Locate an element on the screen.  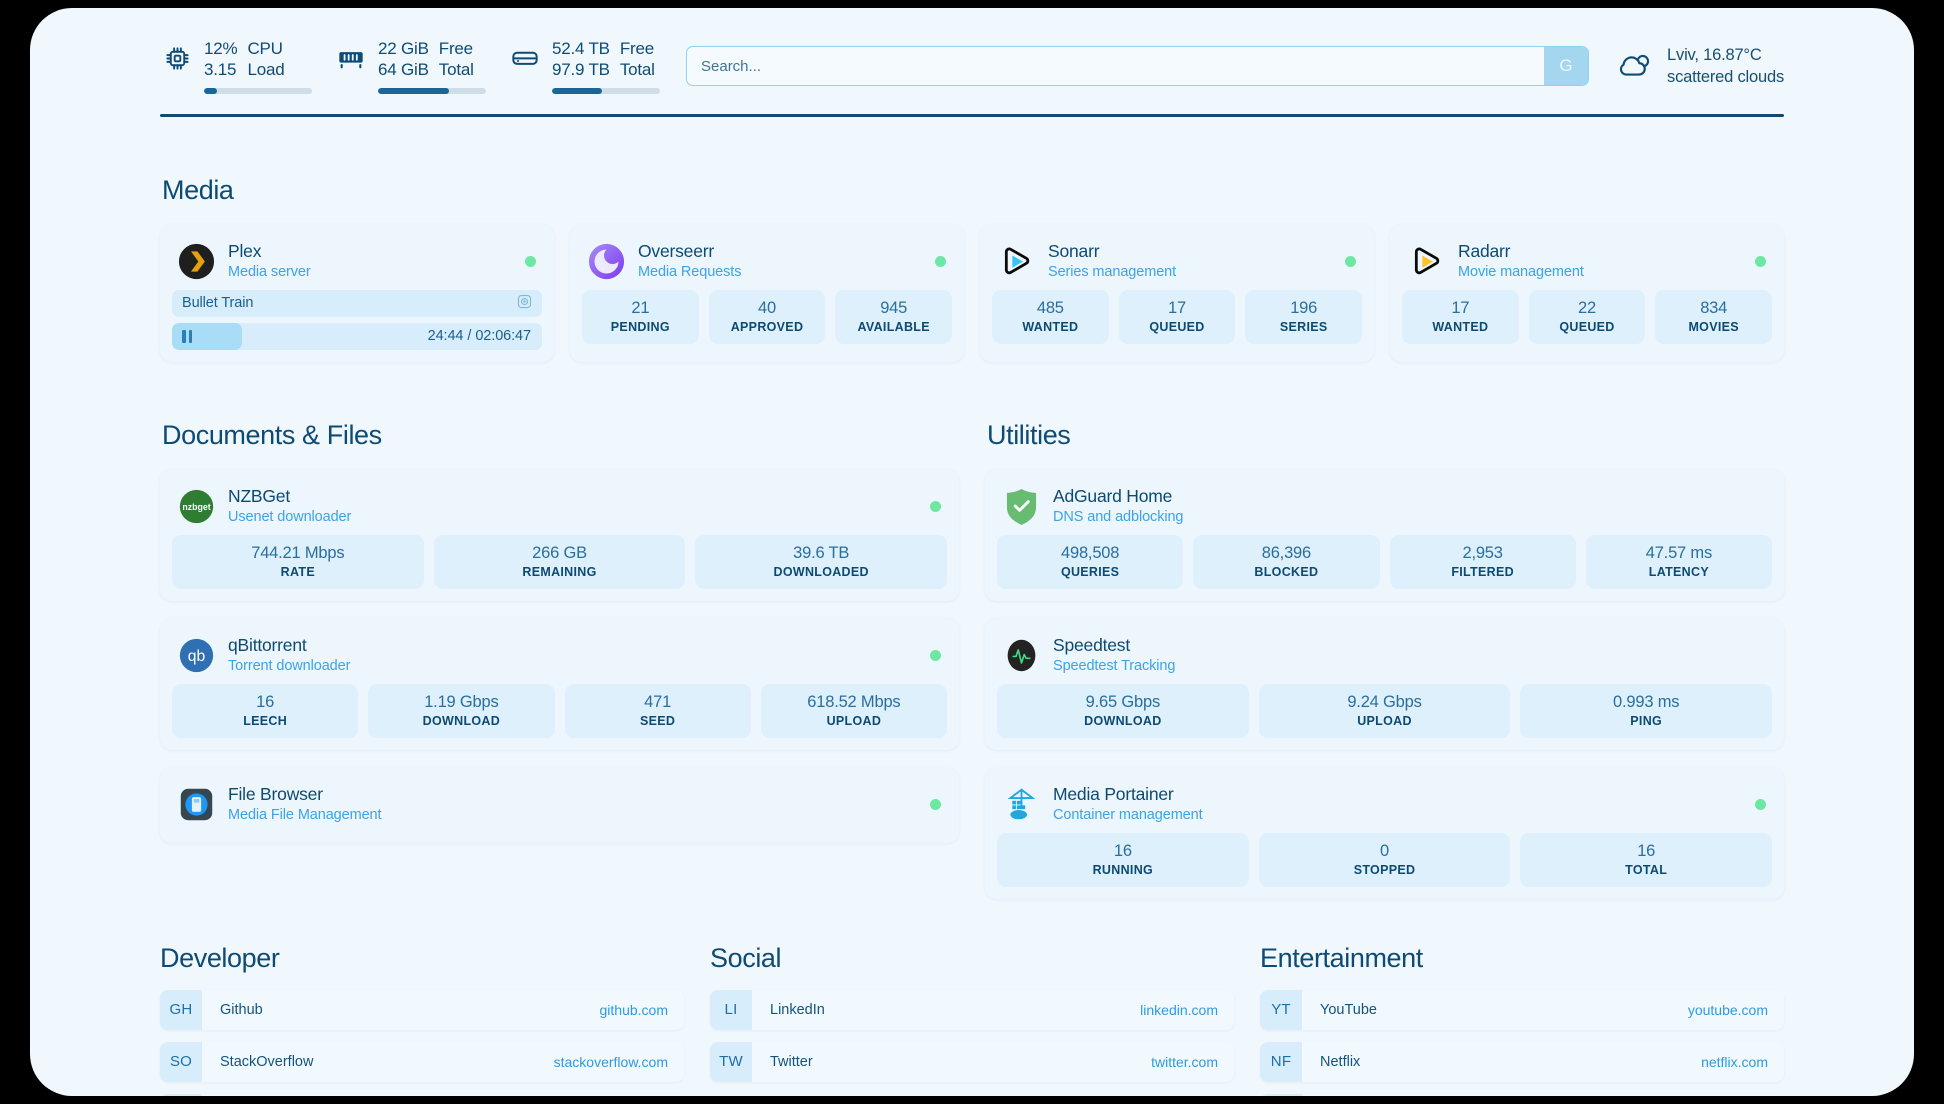
stat-upload: 618.52 Mbps UPLOAD is located at coordinates (853, 710).